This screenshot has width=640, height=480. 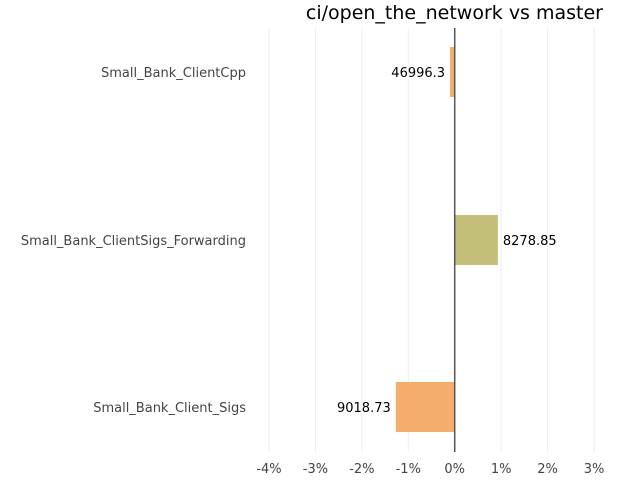 I want to click on x-tick-label: 3%, so click(x=594, y=469).